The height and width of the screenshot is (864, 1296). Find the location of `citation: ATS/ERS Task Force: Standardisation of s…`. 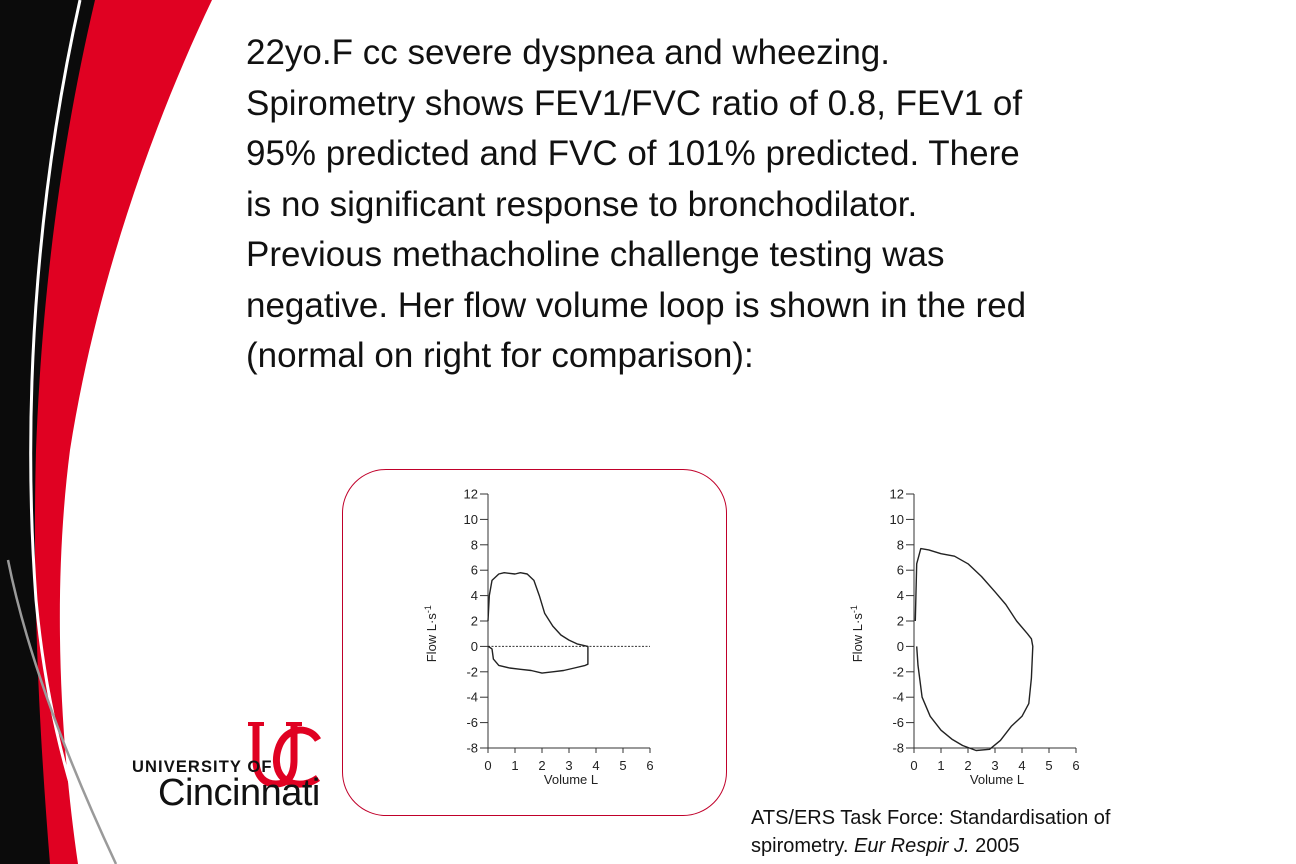

citation: ATS/ERS Task Force: Standardisation of s… is located at coordinates (986, 832).